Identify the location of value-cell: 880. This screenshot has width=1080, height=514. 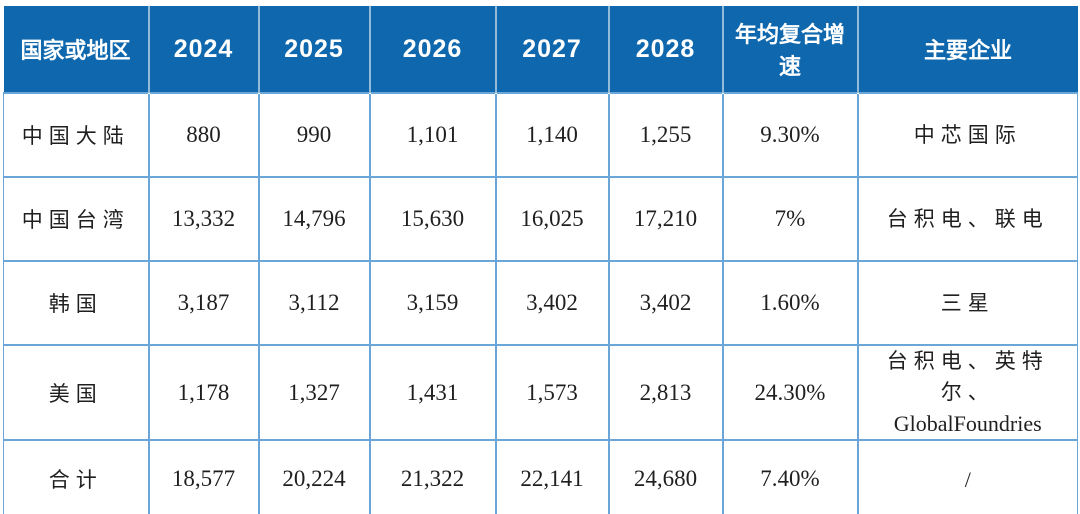
(203, 135).